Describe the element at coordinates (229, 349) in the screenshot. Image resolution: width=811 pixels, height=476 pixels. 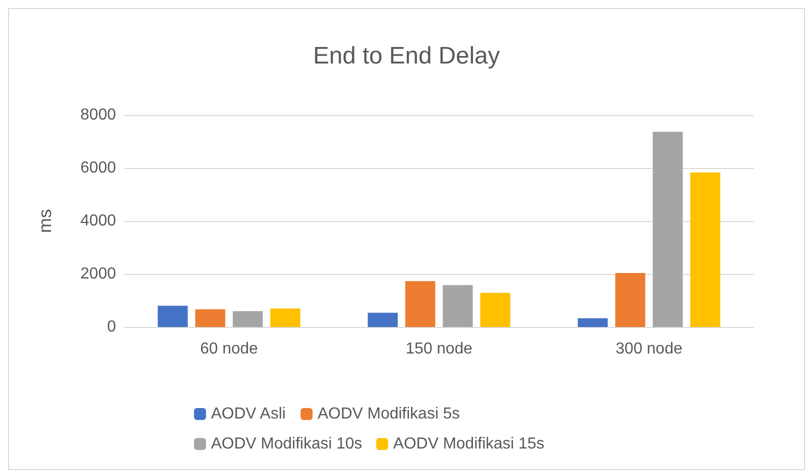
I see `x-tick-label: 60 node` at that location.